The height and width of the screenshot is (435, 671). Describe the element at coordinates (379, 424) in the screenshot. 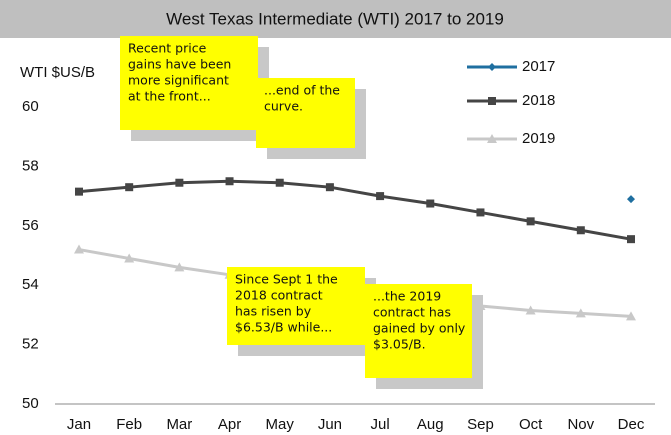

I see `x-tick-label: Jul` at that location.